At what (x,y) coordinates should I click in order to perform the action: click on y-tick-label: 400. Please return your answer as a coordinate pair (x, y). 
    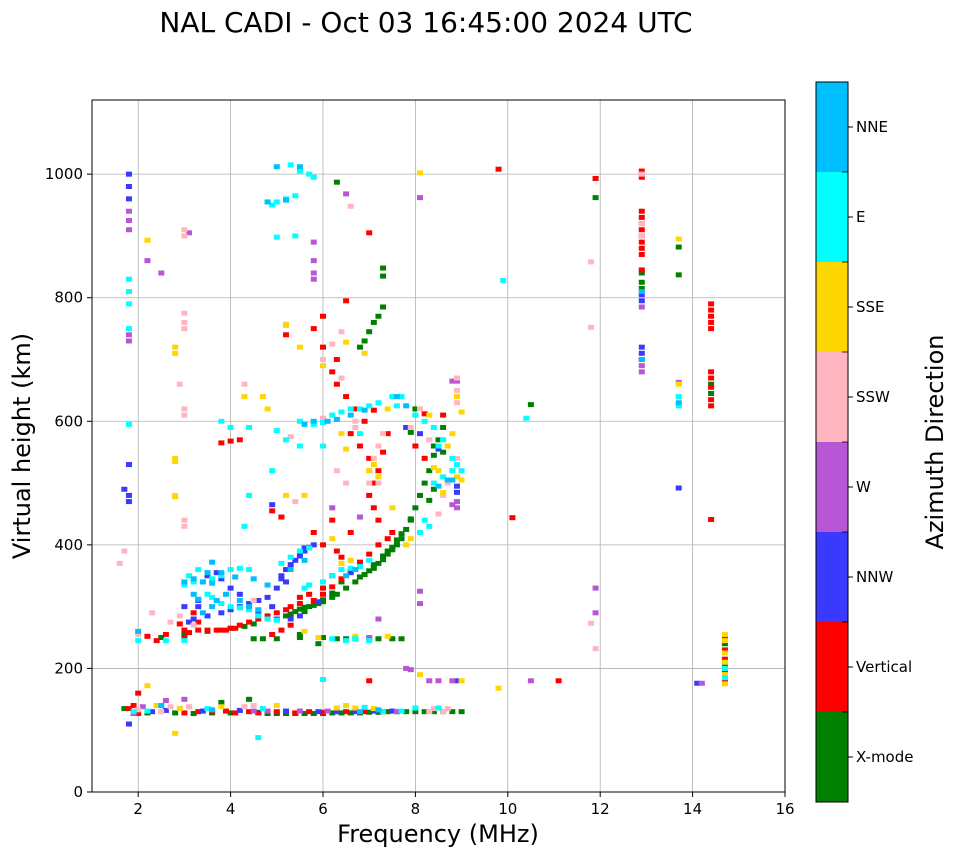
    Looking at the image, I should click on (68, 545).